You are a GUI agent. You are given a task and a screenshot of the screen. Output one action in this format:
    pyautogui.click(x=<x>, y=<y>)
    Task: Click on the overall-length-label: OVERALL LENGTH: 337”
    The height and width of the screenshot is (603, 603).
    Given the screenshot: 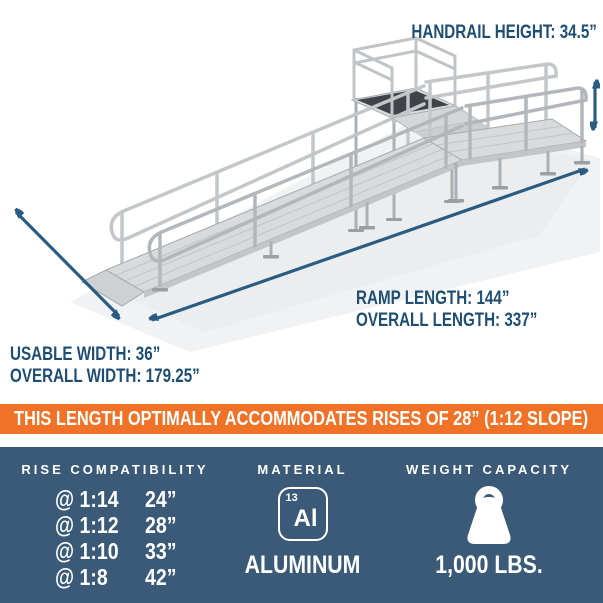 What is the action you would take?
    pyautogui.click(x=447, y=320)
    